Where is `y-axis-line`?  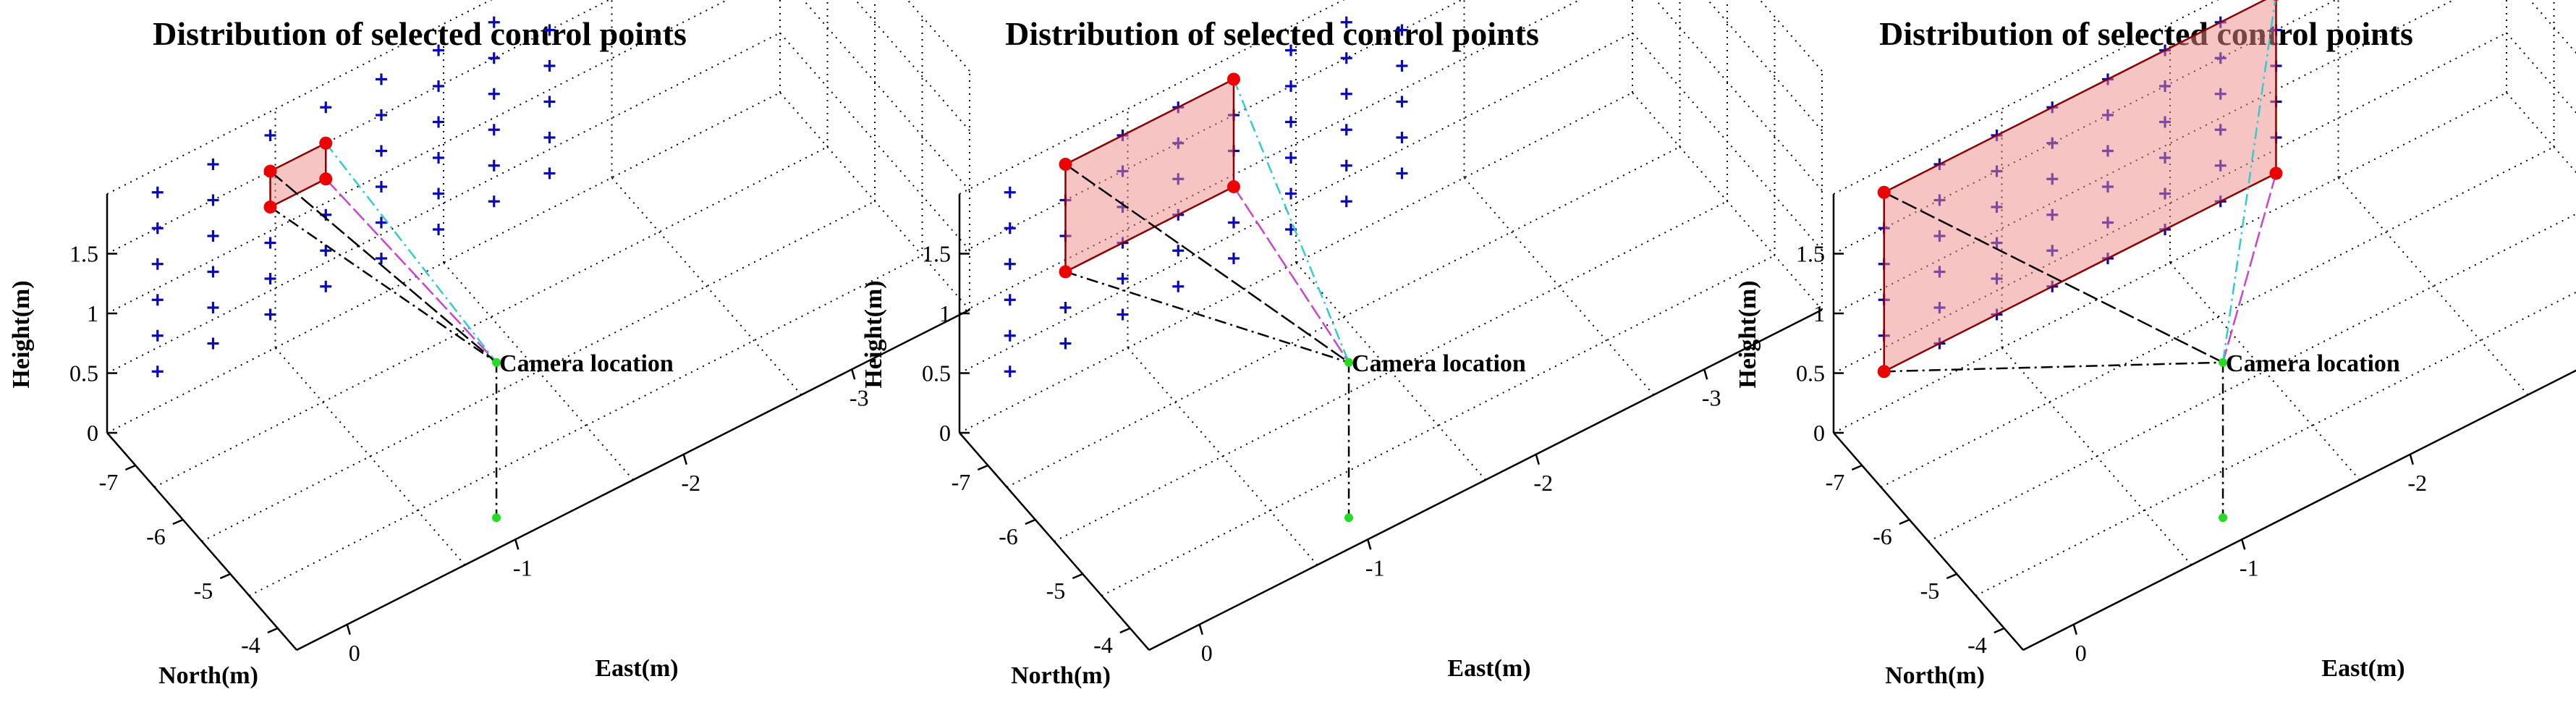
y-axis-line is located at coordinates (201, 541).